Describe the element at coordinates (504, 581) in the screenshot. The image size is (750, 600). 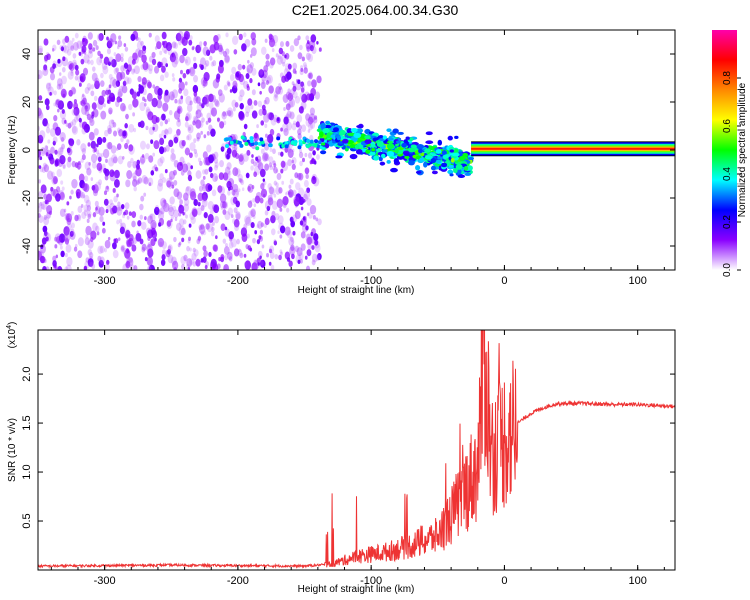
I see `x-tick-label: 0` at that location.